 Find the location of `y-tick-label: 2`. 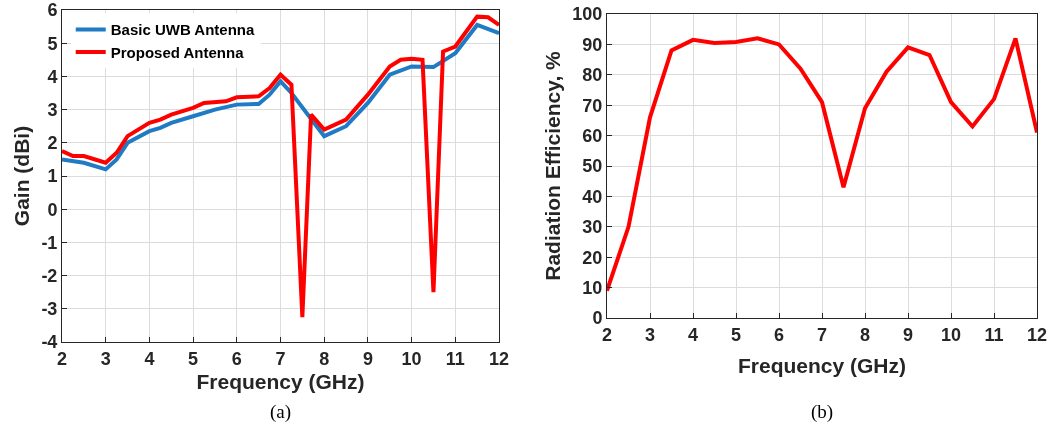

y-tick-label: 2 is located at coordinates (52, 143).